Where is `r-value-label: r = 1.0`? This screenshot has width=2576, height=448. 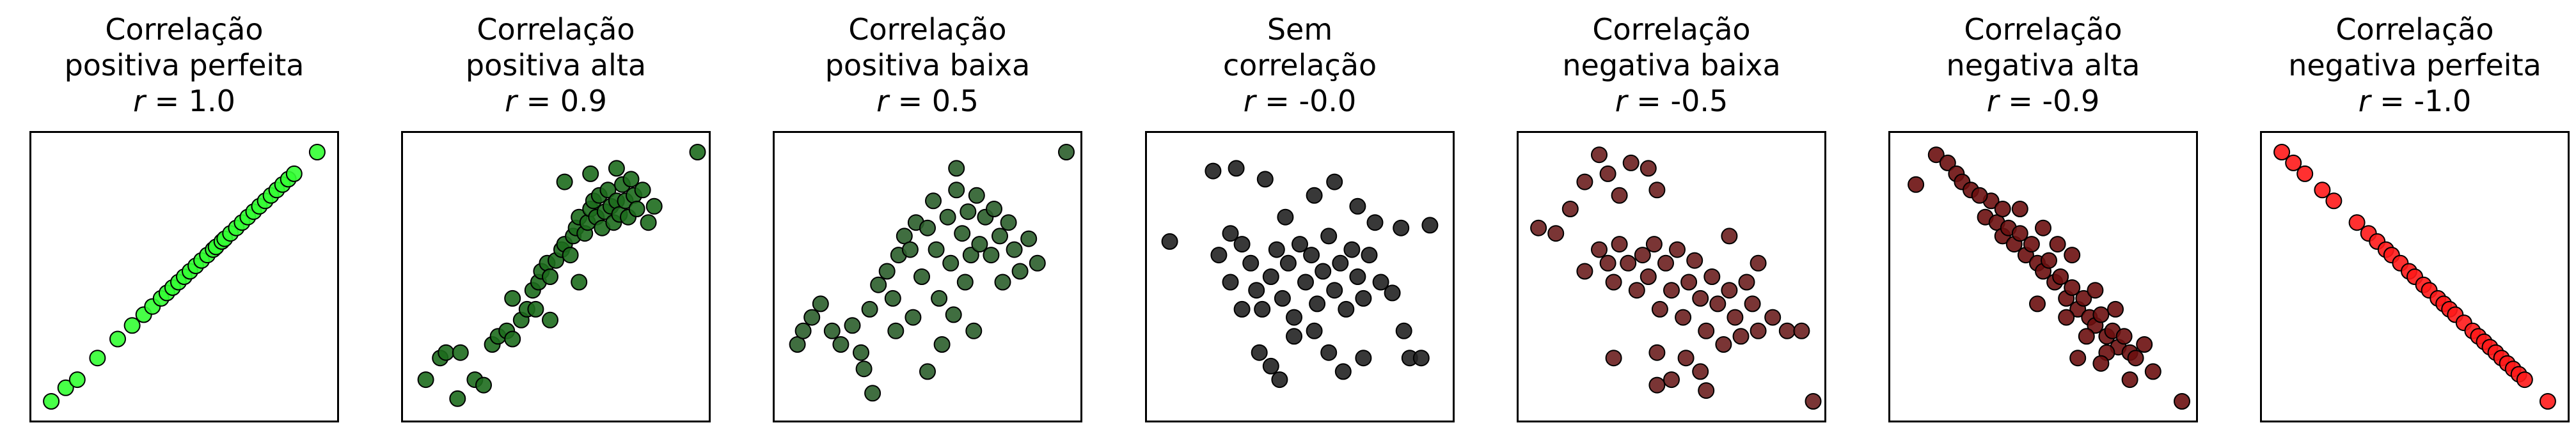
r-value-label: r = 1.0 is located at coordinates (184, 101).